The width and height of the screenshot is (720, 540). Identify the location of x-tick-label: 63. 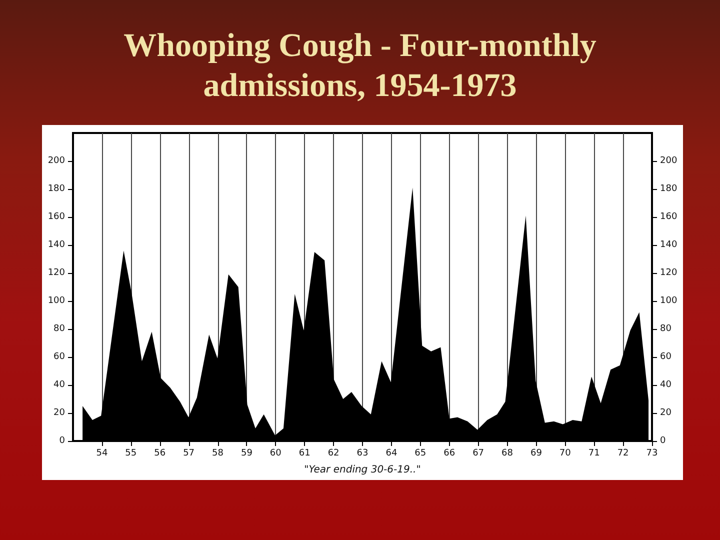
(362, 453).